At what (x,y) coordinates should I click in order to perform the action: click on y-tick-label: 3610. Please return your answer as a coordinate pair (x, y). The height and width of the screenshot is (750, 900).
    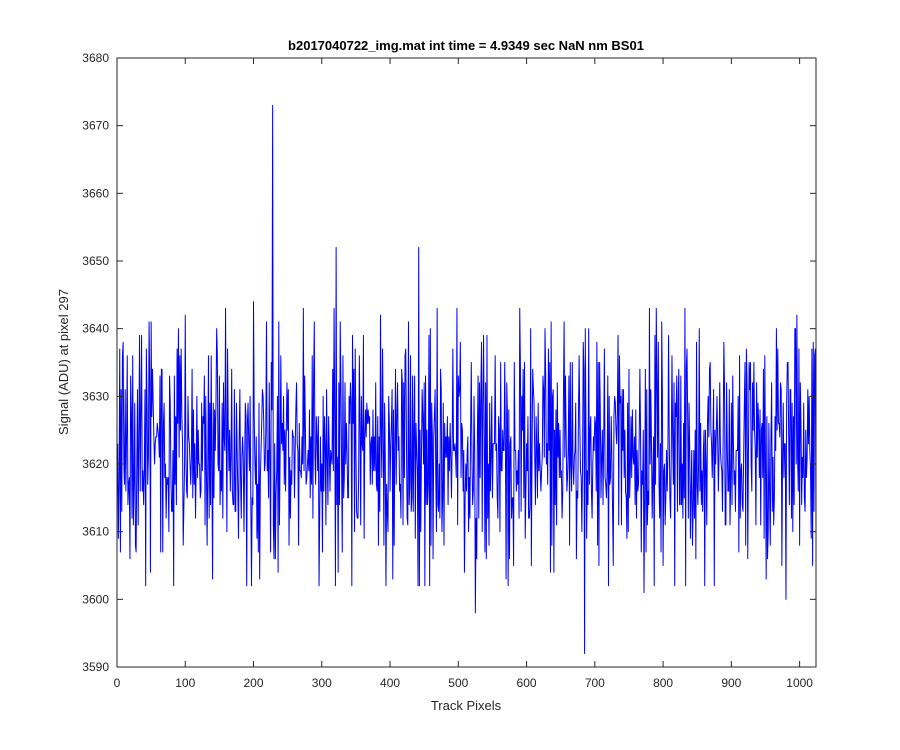
    Looking at the image, I should click on (95, 532).